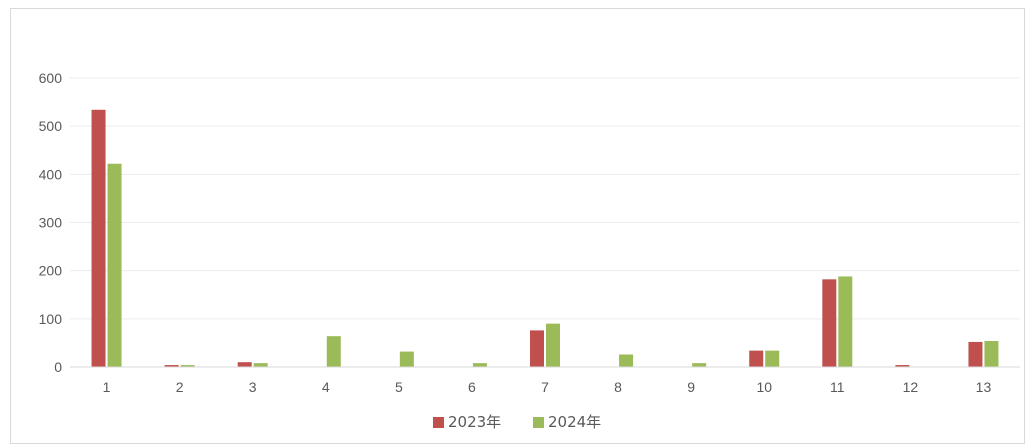 The image size is (1036, 448). I want to click on bar-2023年-10, so click(756, 358).